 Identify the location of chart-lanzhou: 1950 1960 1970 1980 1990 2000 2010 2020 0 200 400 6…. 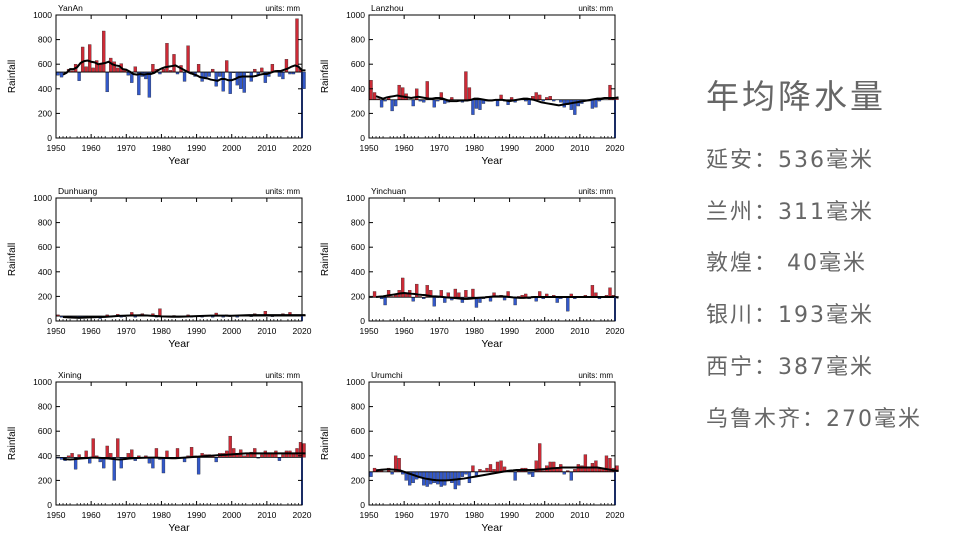
(472, 85).